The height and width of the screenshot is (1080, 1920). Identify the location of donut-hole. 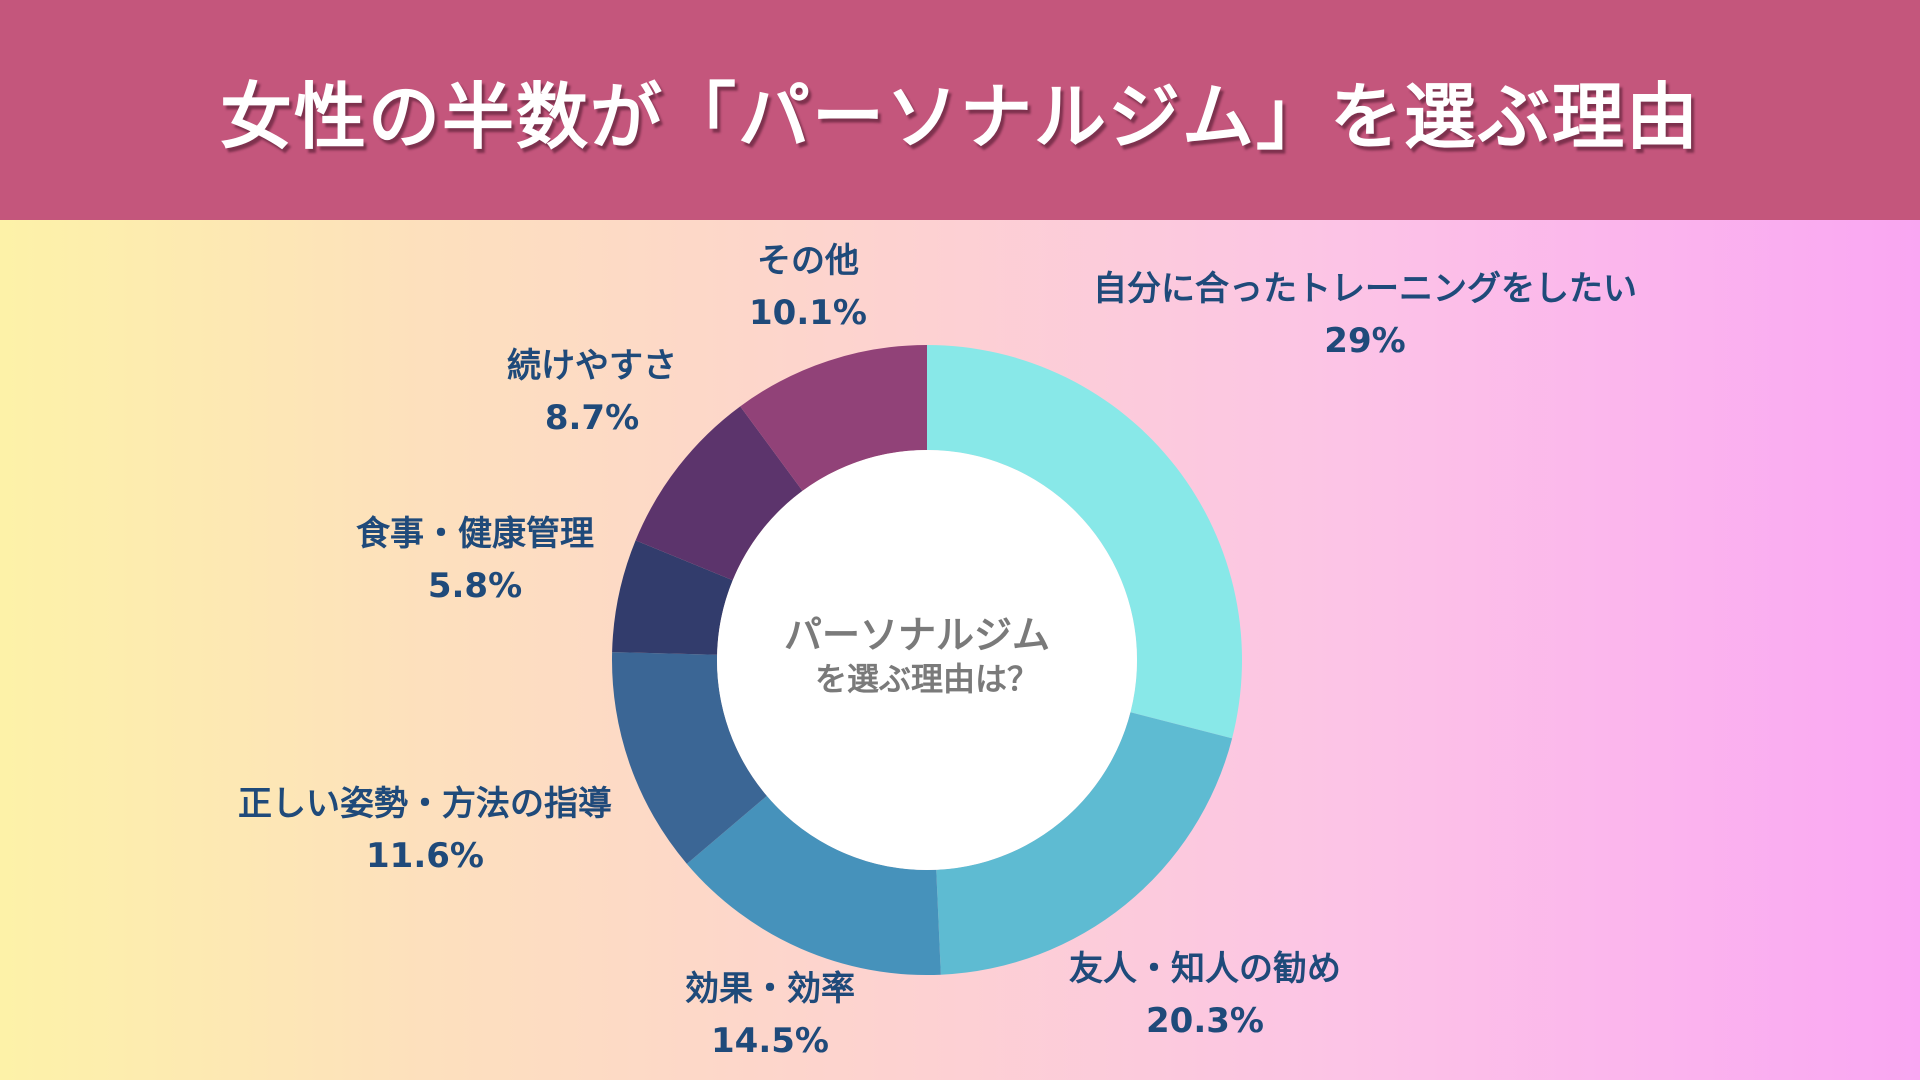
(927, 660).